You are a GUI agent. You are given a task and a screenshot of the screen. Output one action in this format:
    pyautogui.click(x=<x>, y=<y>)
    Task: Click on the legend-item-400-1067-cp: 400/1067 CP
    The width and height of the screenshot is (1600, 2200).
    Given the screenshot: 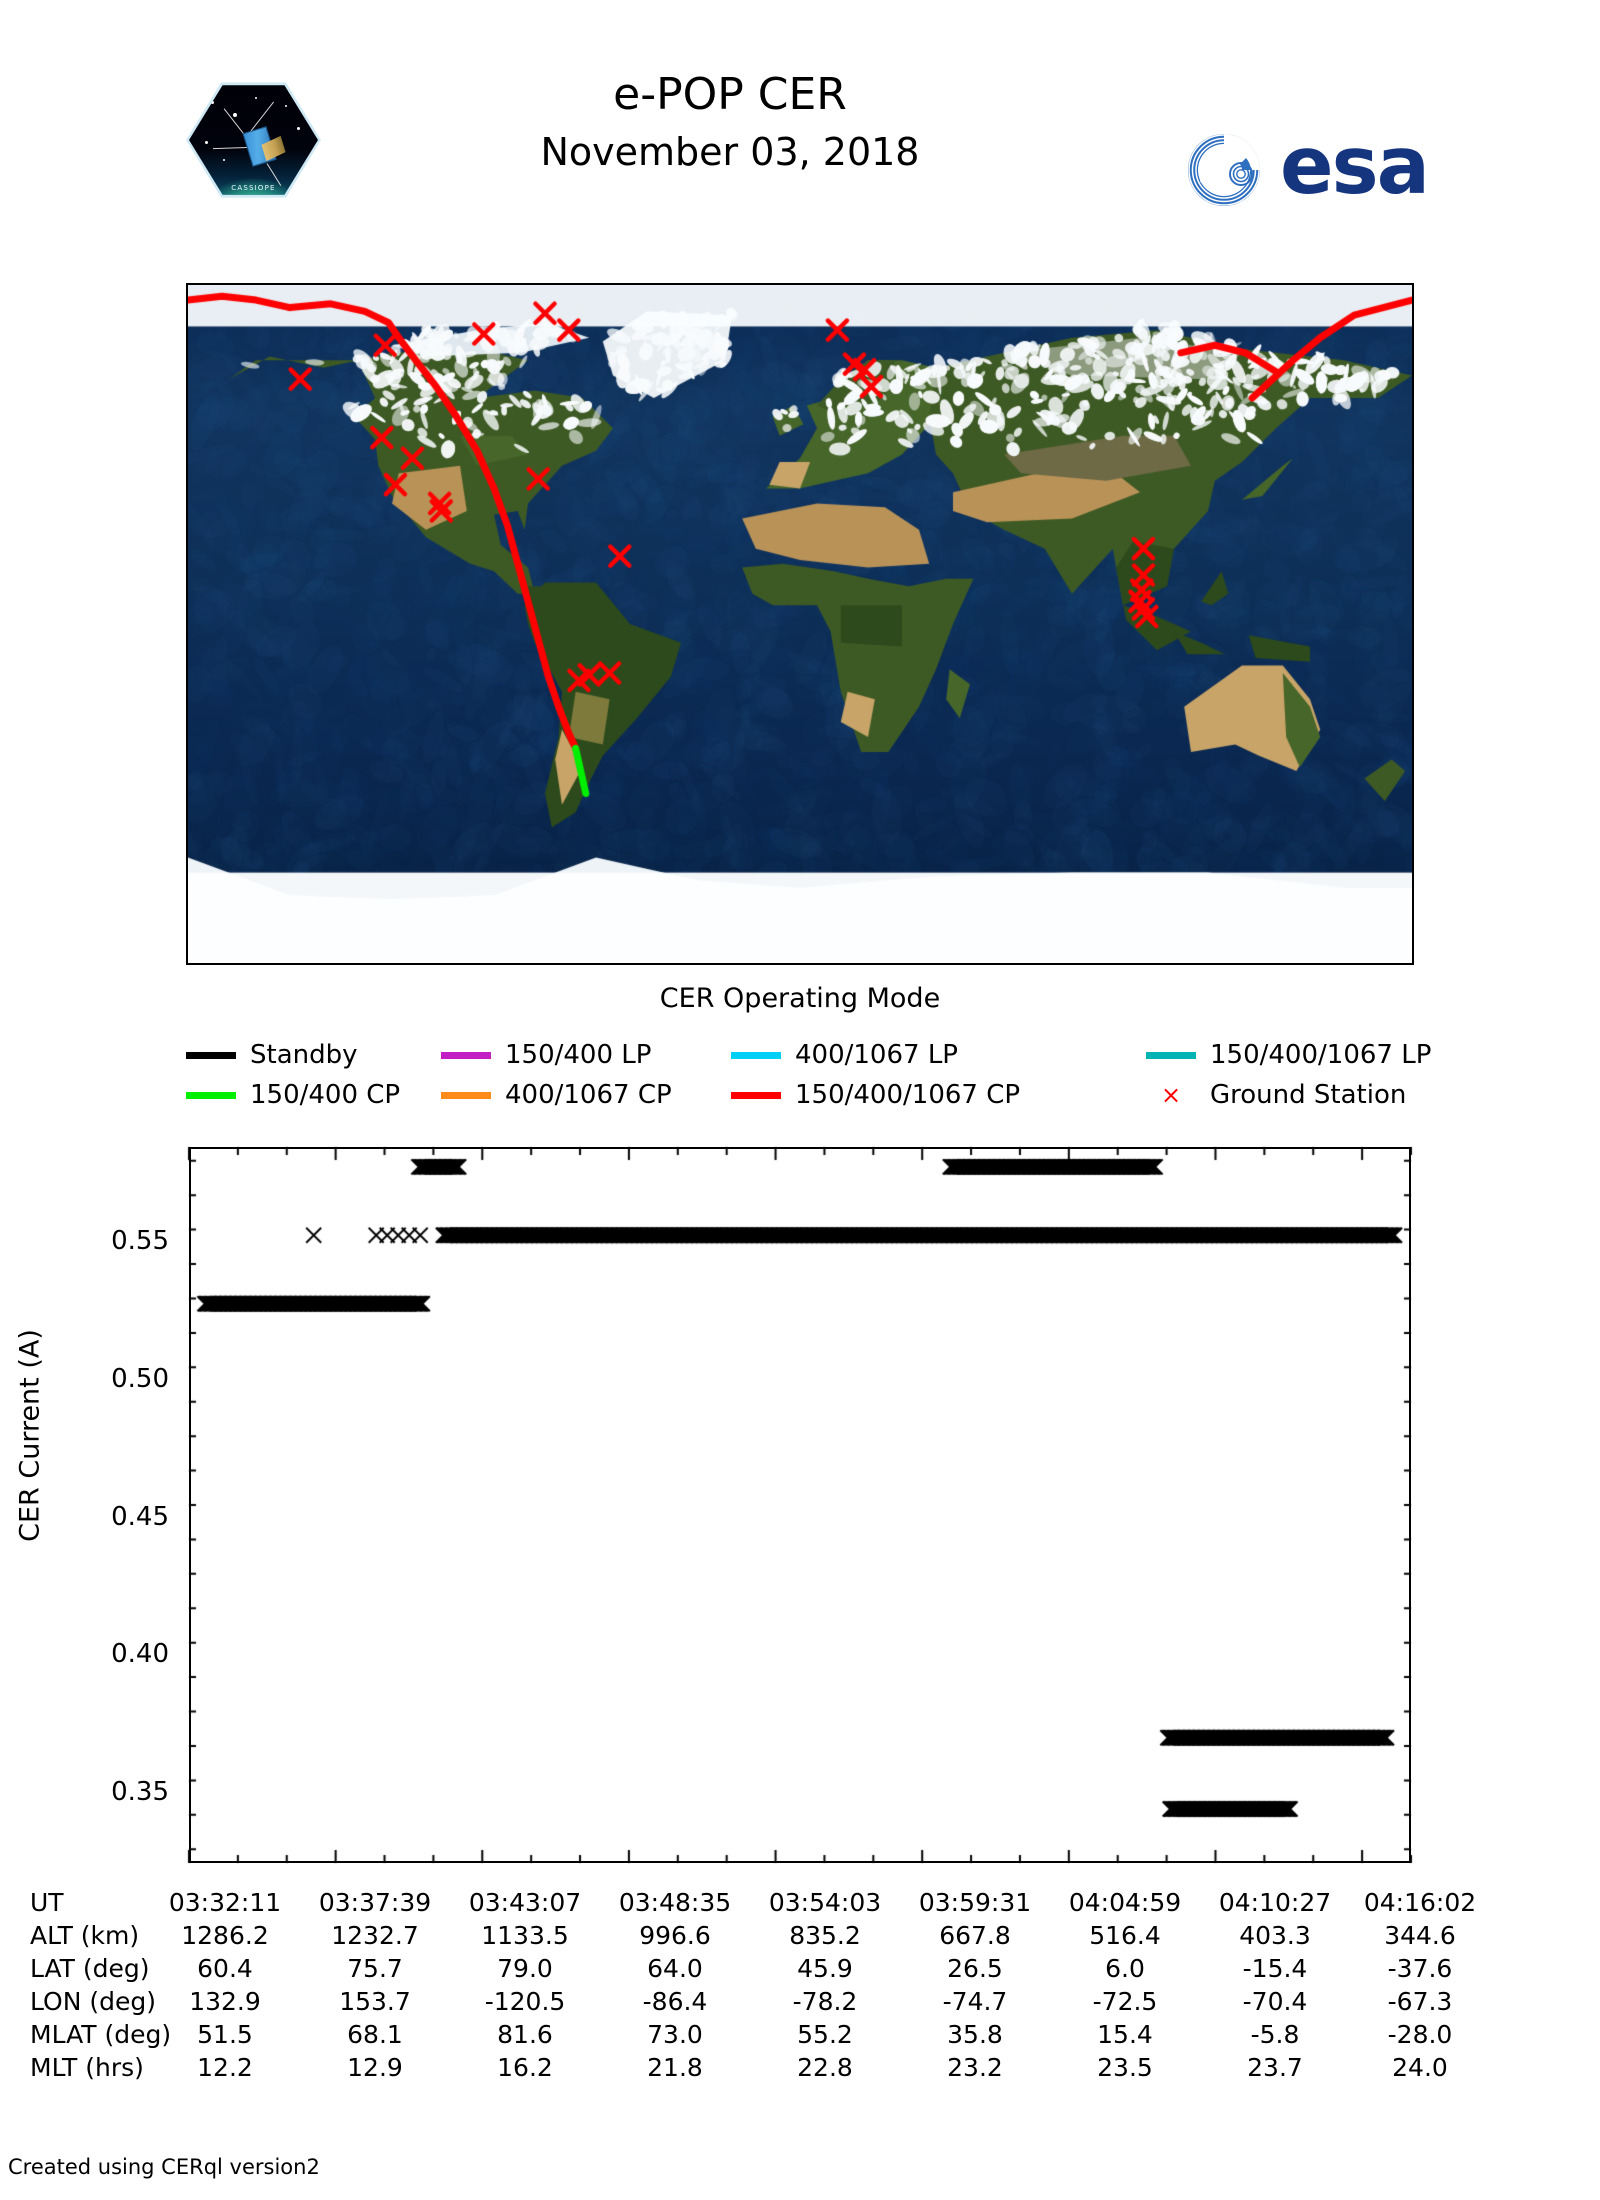 What is the action you would take?
    pyautogui.click(x=556, y=1095)
    